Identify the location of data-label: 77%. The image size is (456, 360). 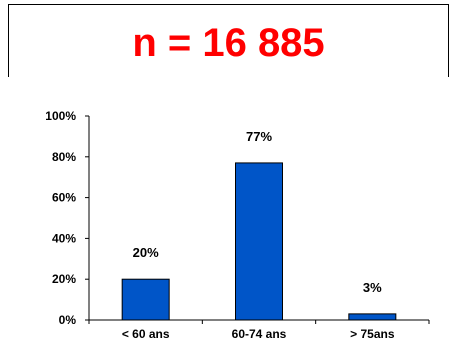
(259, 136).